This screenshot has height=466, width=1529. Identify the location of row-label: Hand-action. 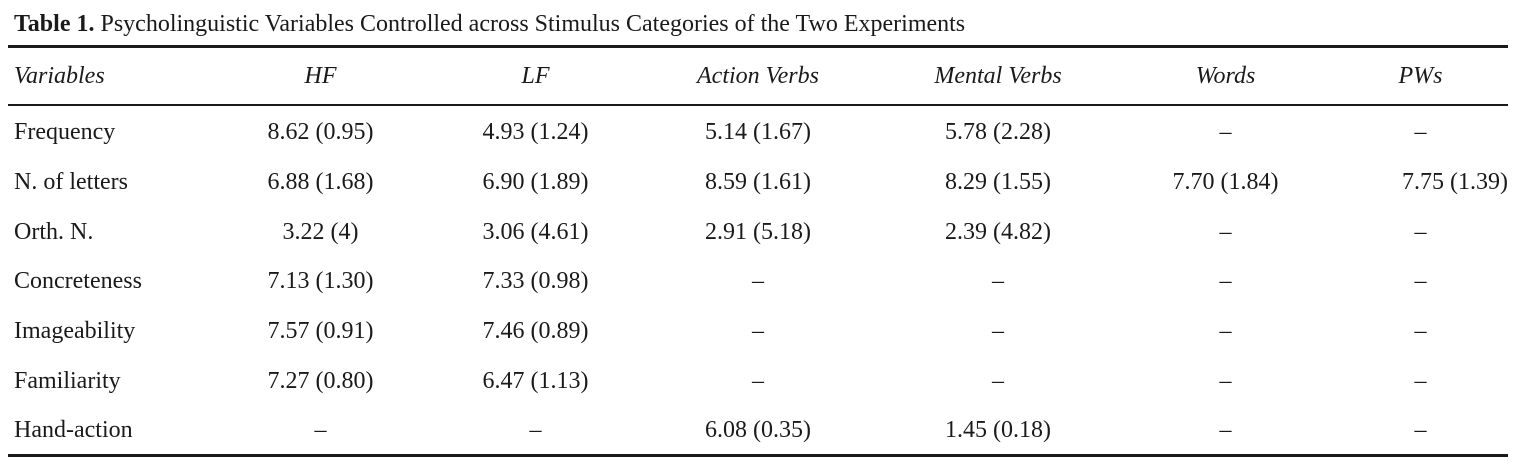
(73, 430).